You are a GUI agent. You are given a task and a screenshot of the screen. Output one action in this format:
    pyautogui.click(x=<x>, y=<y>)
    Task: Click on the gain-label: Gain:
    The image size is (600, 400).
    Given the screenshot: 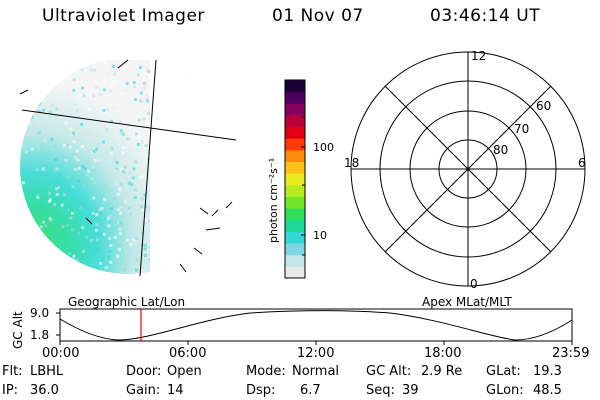 What is the action you would take?
    pyautogui.click(x=143, y=390)
    